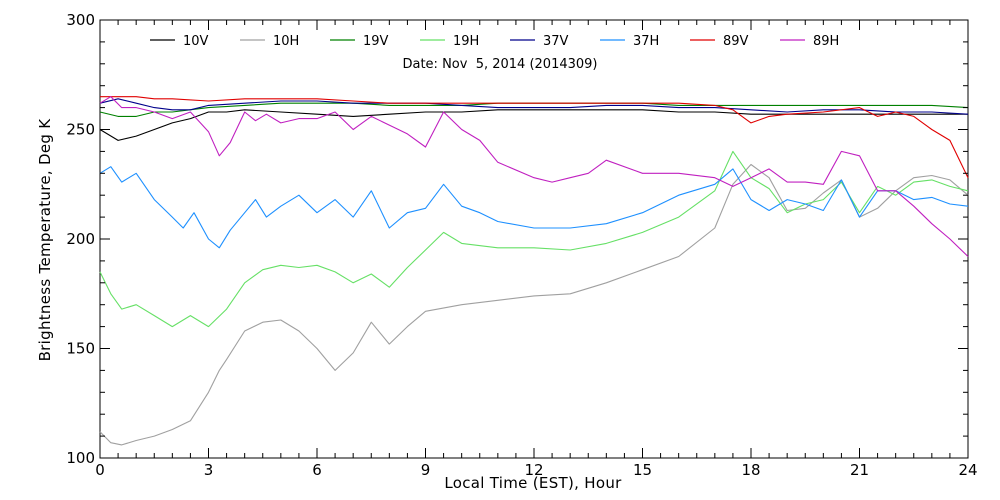 The height and width of the screenshot is (500, 1000). Describe the element at coordinates (533, 483) in the screenshot. I see `x-axis-title: Local Time (EST), Hour` at that location.